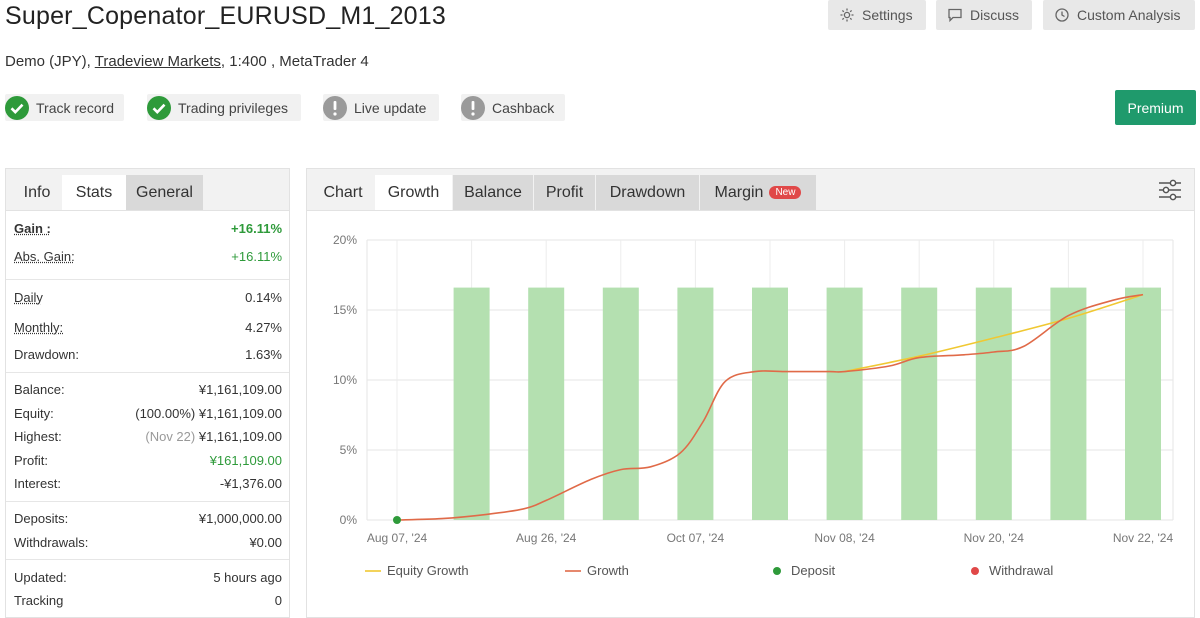  Describe the element at coordinates (51, 542) in the screenshot. I see `stat-label: Withdrawals:` at that location.